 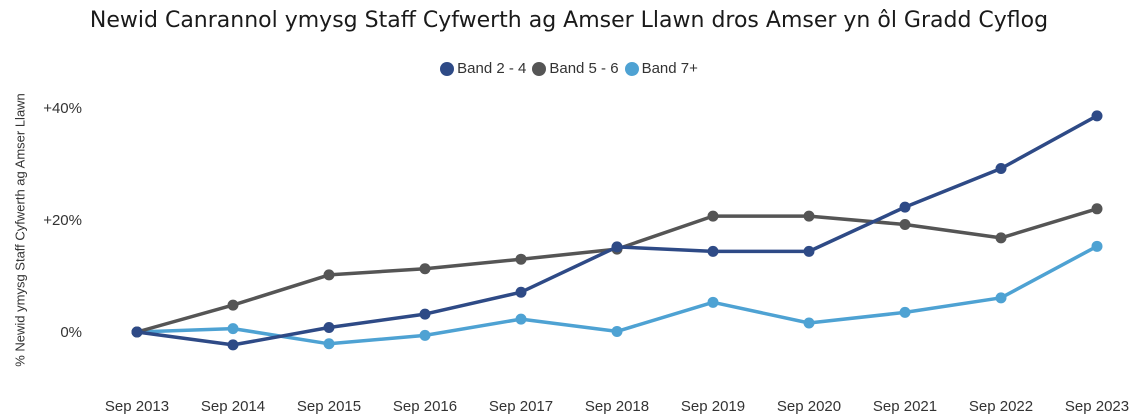 I want to click on x-tick-label: Sep 2013, so click(x=137, y=406).